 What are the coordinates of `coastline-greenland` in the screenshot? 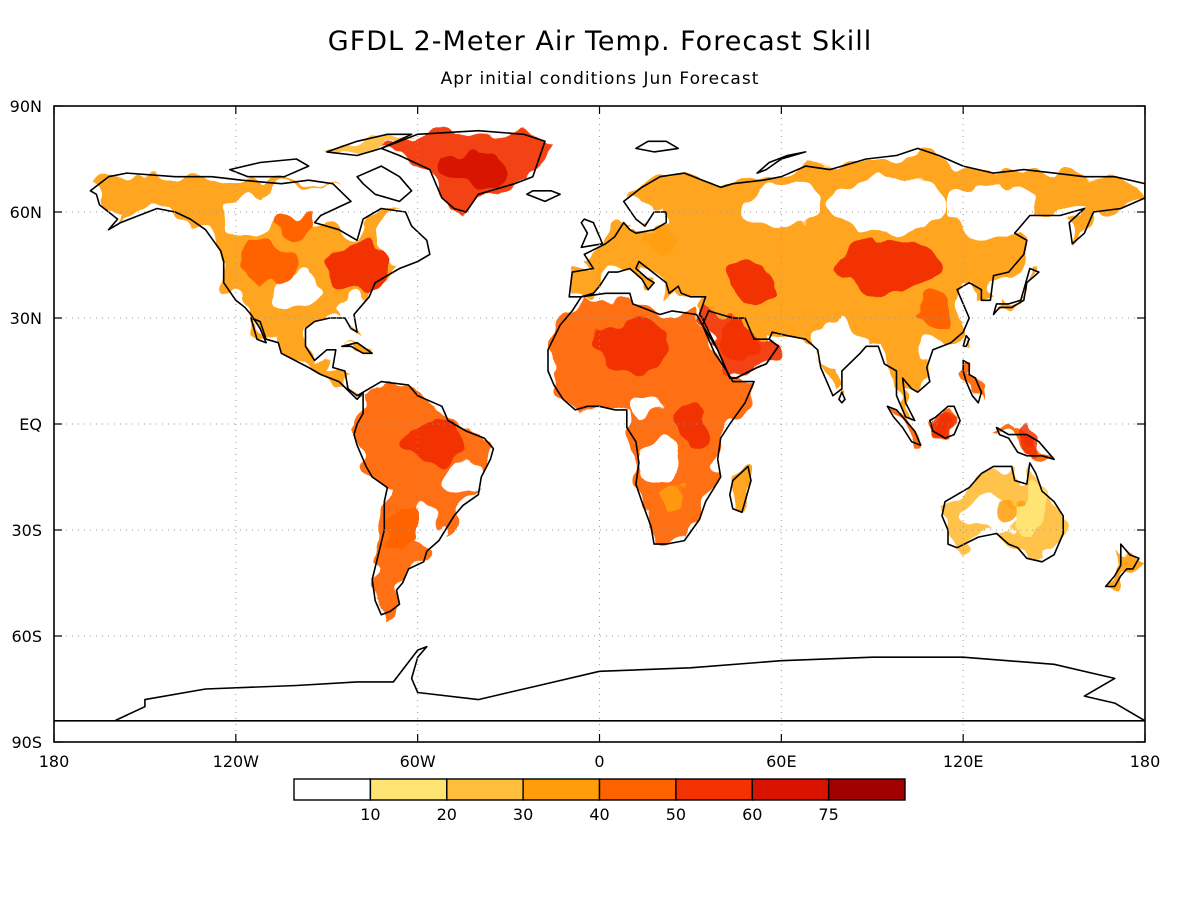 It's located at (463, 171).